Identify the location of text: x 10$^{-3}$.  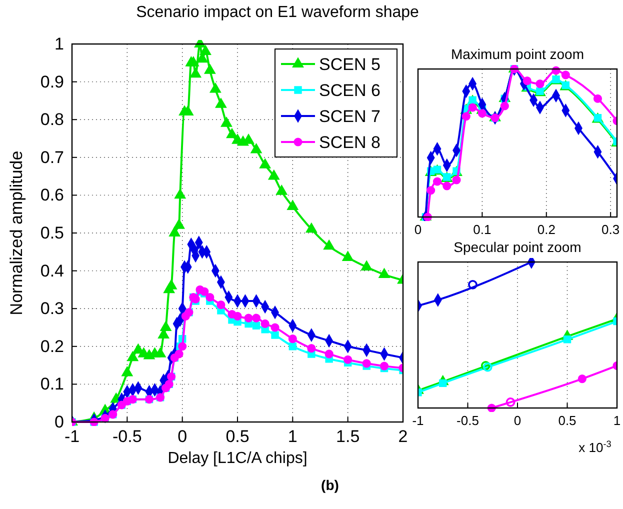
(595, 447).